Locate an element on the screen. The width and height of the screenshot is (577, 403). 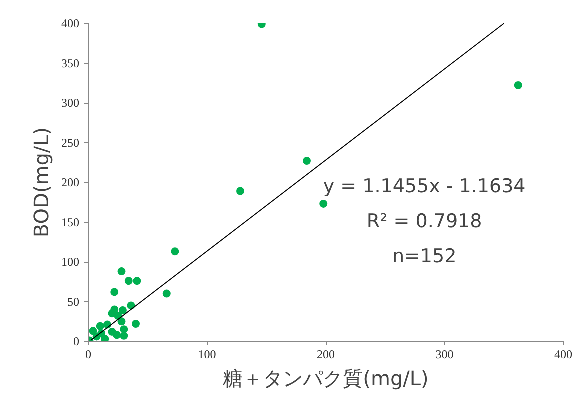
x-axis-title: 糖＋タンパク質(mg/L) is located at coordinates (326, 378).